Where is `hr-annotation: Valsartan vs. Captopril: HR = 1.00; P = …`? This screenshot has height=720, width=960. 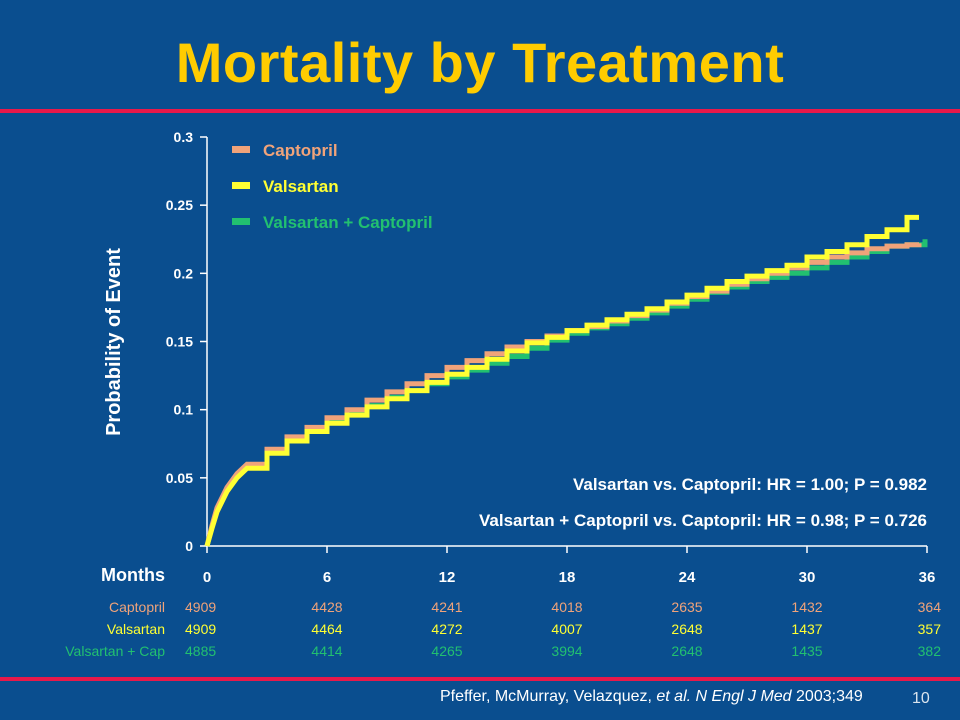 hr-annotation: Valsartan vs. Captopril: HR = 1.00; P = … is located at coordinates (750, 484).